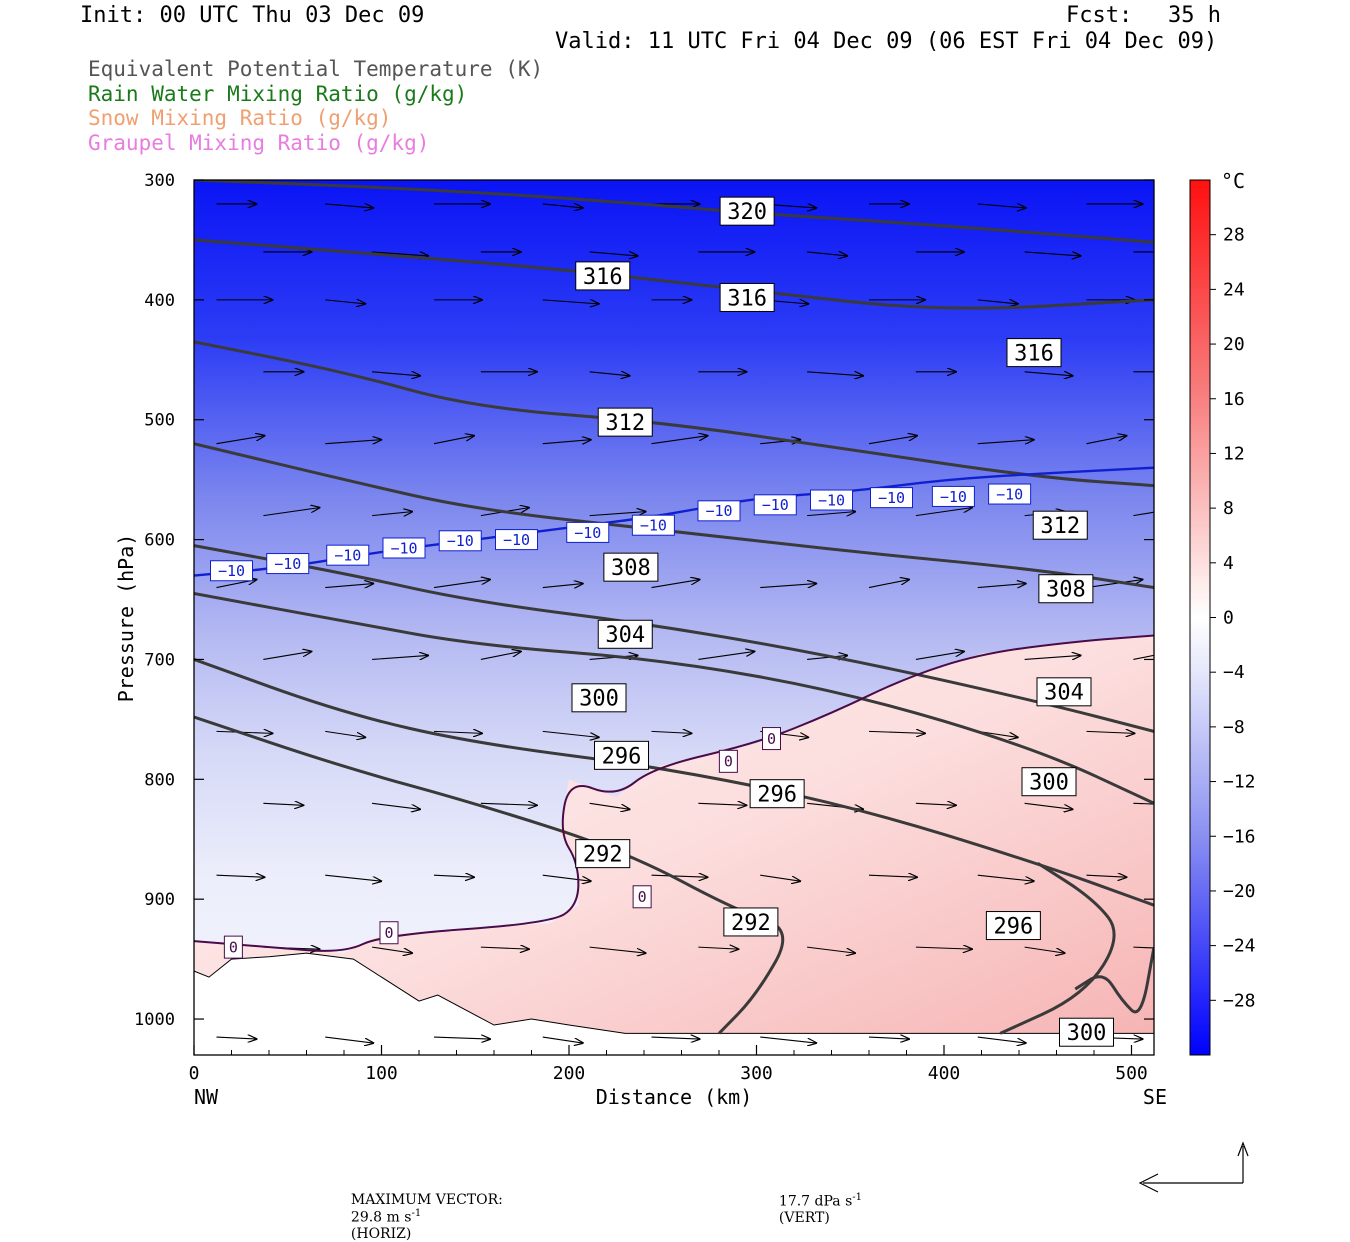 This screenshot has height=1242, width=1350. What do you see at coordinates (1228, 508) in the screenshot?
I see `colorbar-tick-label: 8` at bounding box center [1228, 508].